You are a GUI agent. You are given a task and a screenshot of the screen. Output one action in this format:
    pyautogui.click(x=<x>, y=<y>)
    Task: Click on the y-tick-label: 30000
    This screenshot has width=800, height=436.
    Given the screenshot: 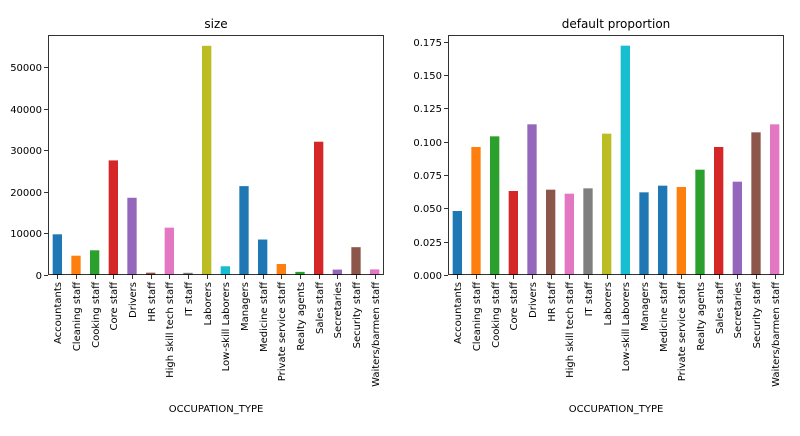 What is the action you would take?
    pyautogui.click(x=26, y=151)
    